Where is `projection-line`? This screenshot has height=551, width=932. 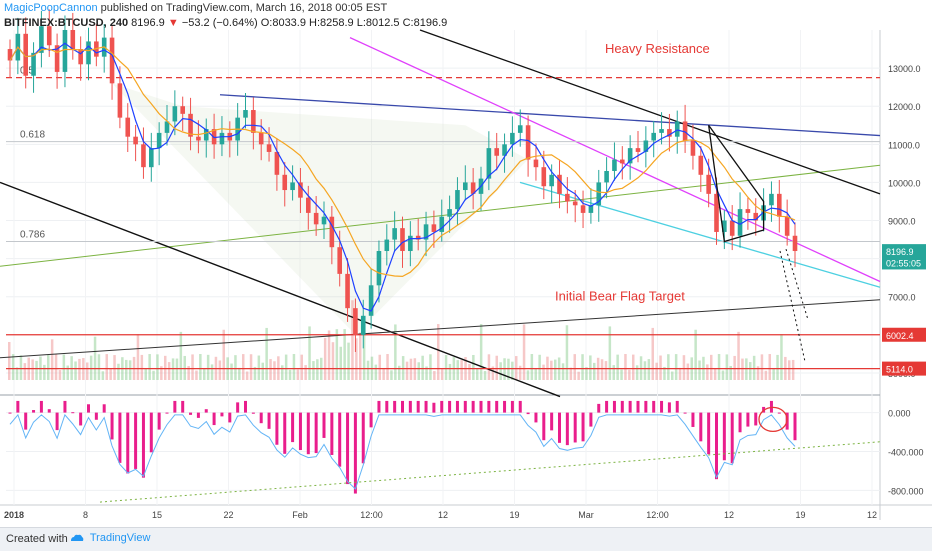 projection-line is located at coordinates (797, 284).